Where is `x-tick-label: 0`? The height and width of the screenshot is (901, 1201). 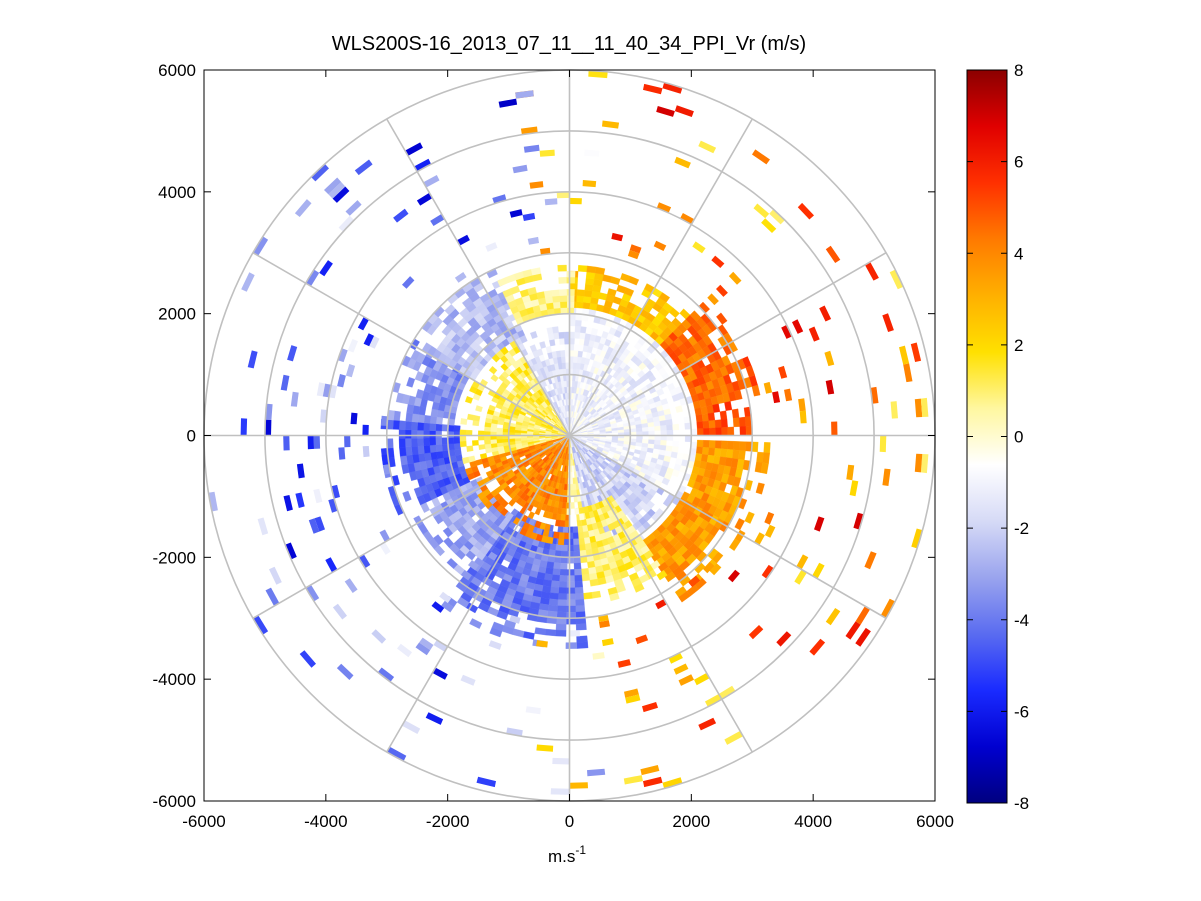 x-tick-label: 0 is located at coordinates (569, 821).